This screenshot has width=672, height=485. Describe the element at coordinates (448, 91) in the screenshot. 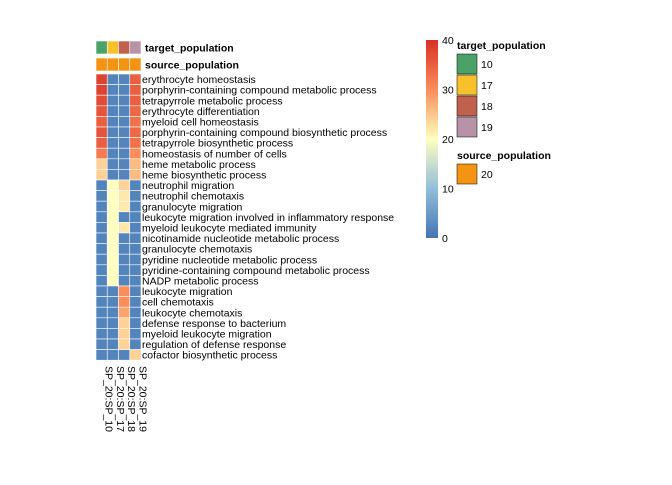

I see `color-scale-tick-label: 30` at that location.